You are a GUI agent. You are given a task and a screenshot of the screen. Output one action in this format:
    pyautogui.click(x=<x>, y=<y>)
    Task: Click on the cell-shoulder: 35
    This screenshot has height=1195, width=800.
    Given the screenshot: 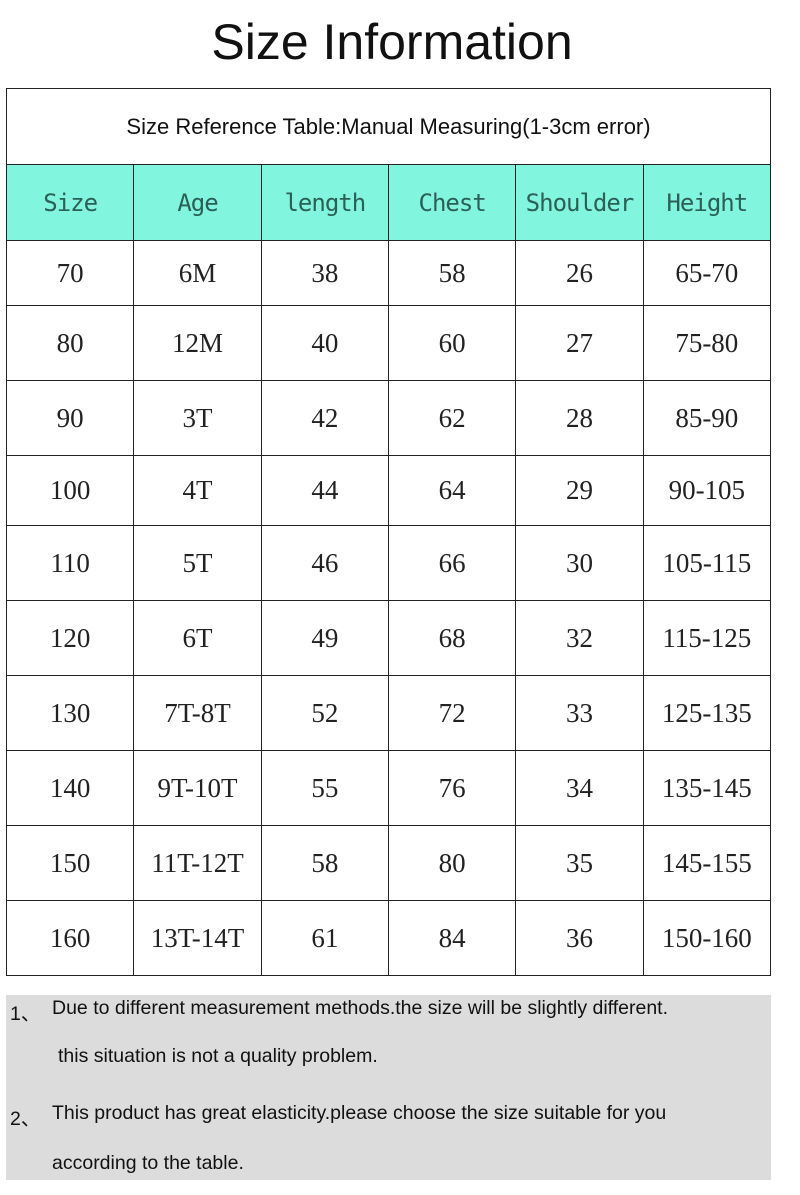 What is the action you would take?
    pyautogui.click(x=579, y=863)
    